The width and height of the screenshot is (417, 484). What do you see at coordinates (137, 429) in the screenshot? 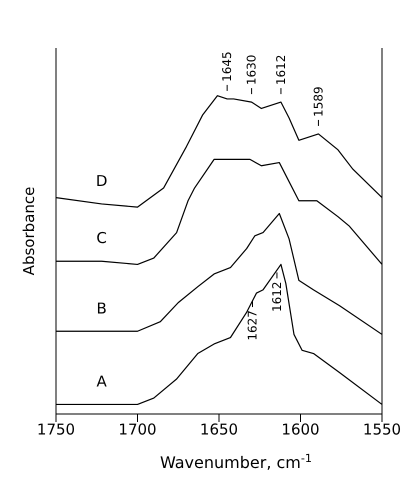
I see `x-tick-label: 1700` at bounding box center [137, 429].